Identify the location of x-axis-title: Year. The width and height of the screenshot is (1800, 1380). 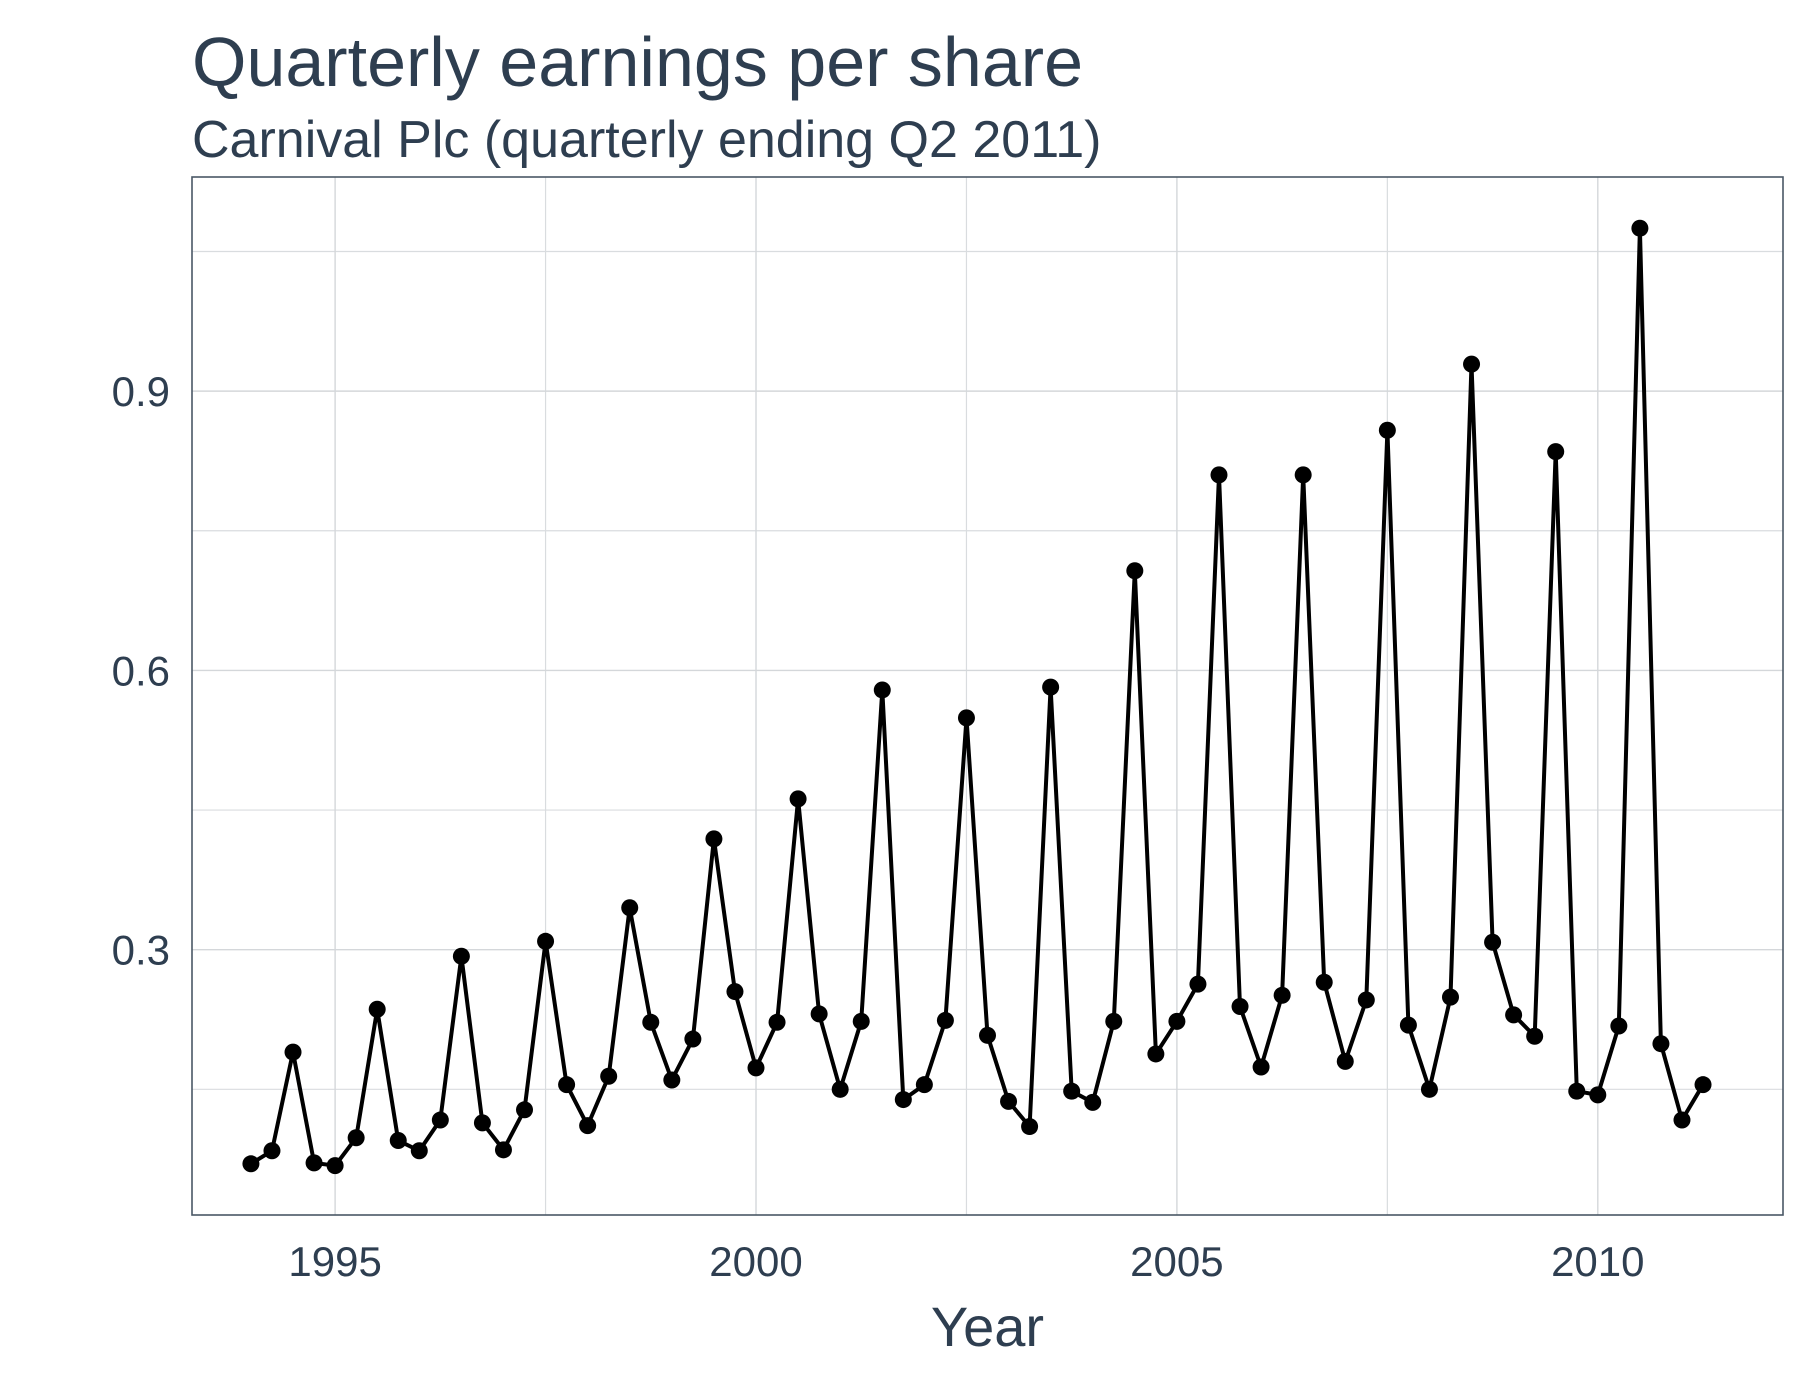
(987, 1326).